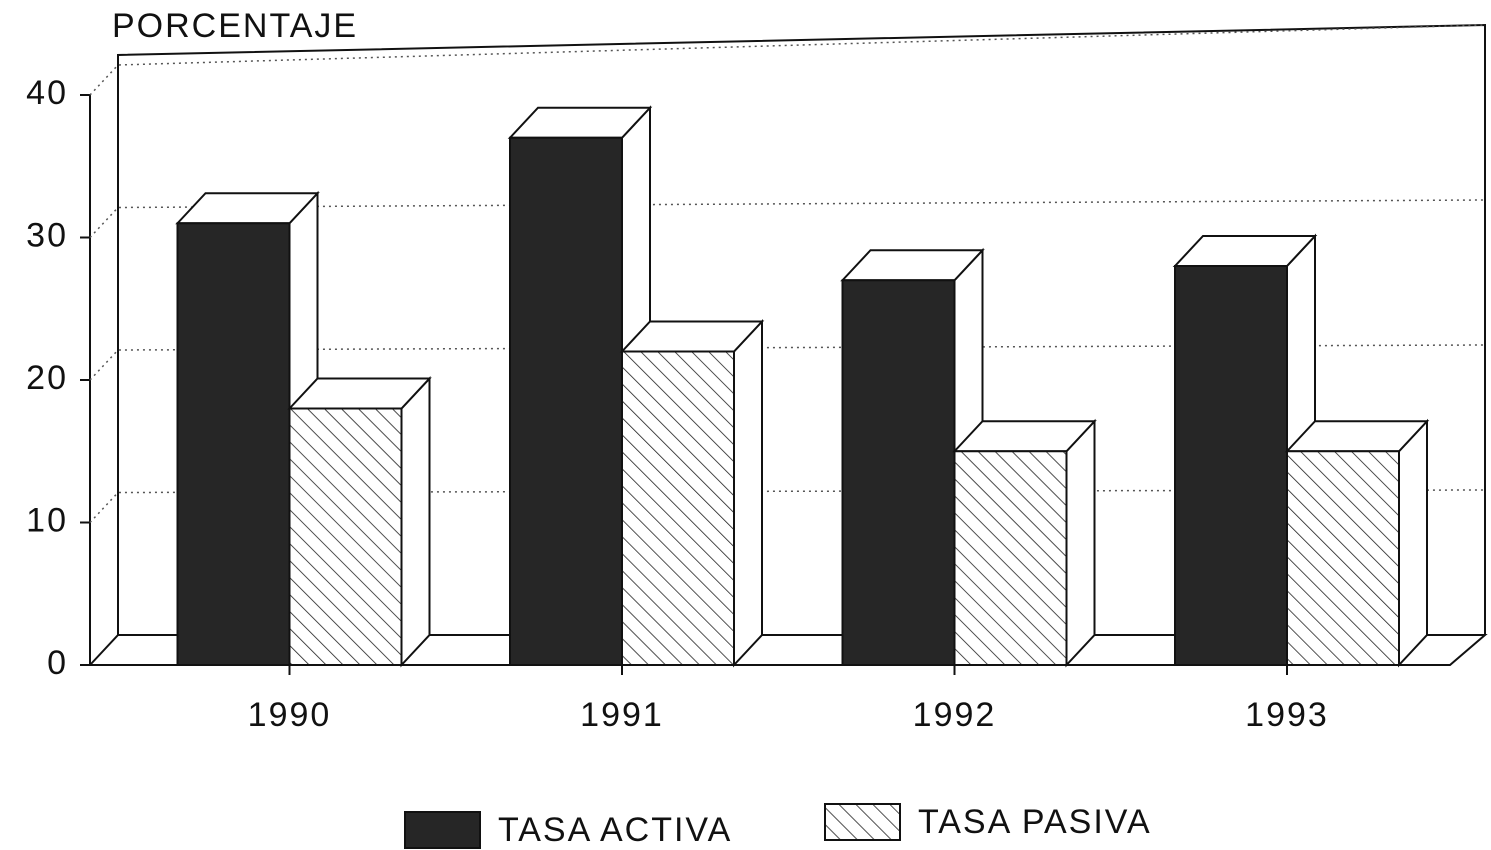 The image size is (1491, 850). Describe the element at coordinates (615, 830) in the screenshot. I see `legend-label: TASA ACTIVA` at that location.